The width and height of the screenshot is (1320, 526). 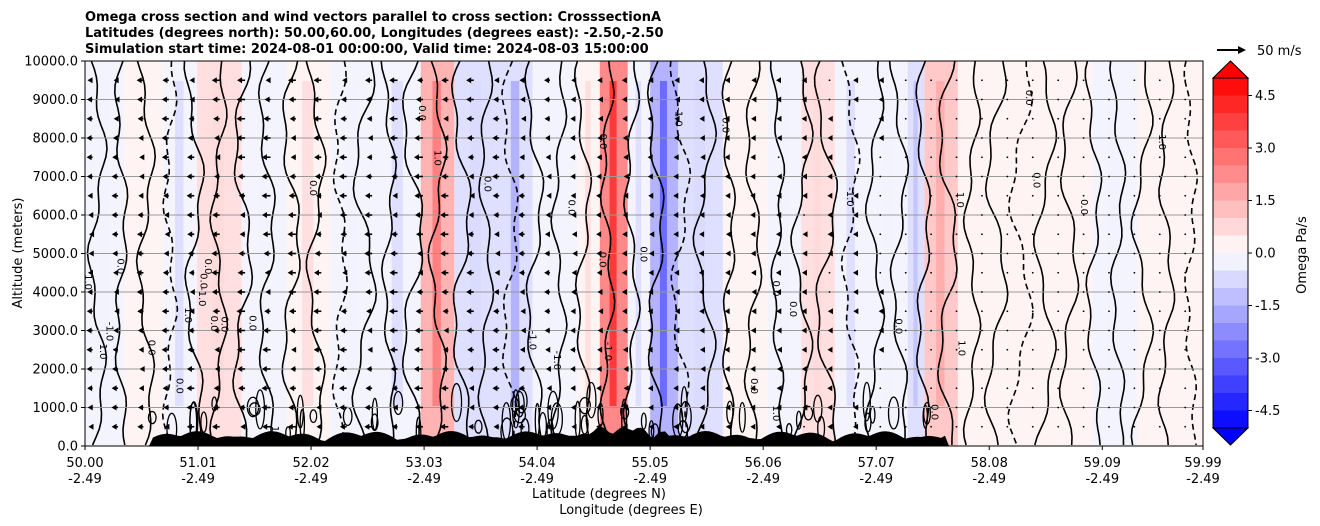 I want to click on contour-label: -1.0, so click(x=532, y=341).